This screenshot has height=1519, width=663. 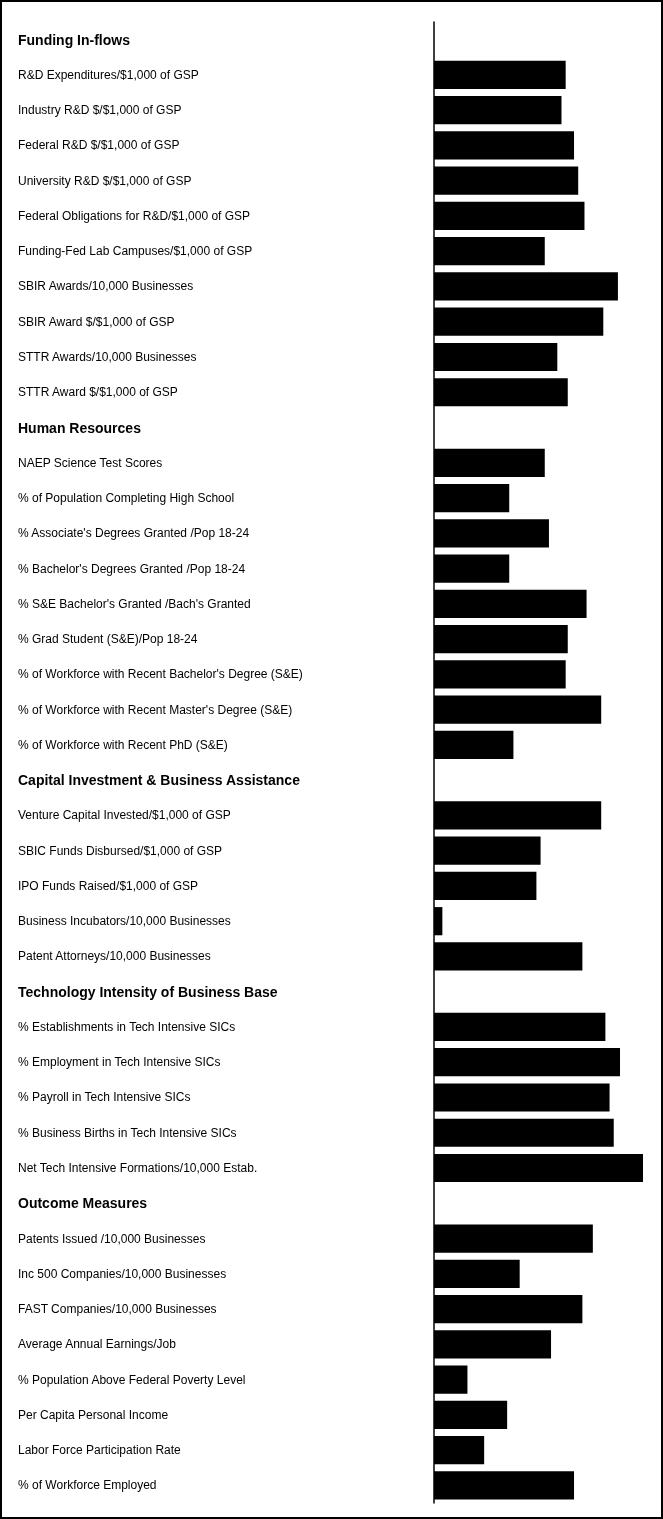 What do you see at coordinates (119, 1062) in the screenshot?
I see `y-tick-label: % Employment in Tech Intensive SICs` at bounding box center [119, 1062].